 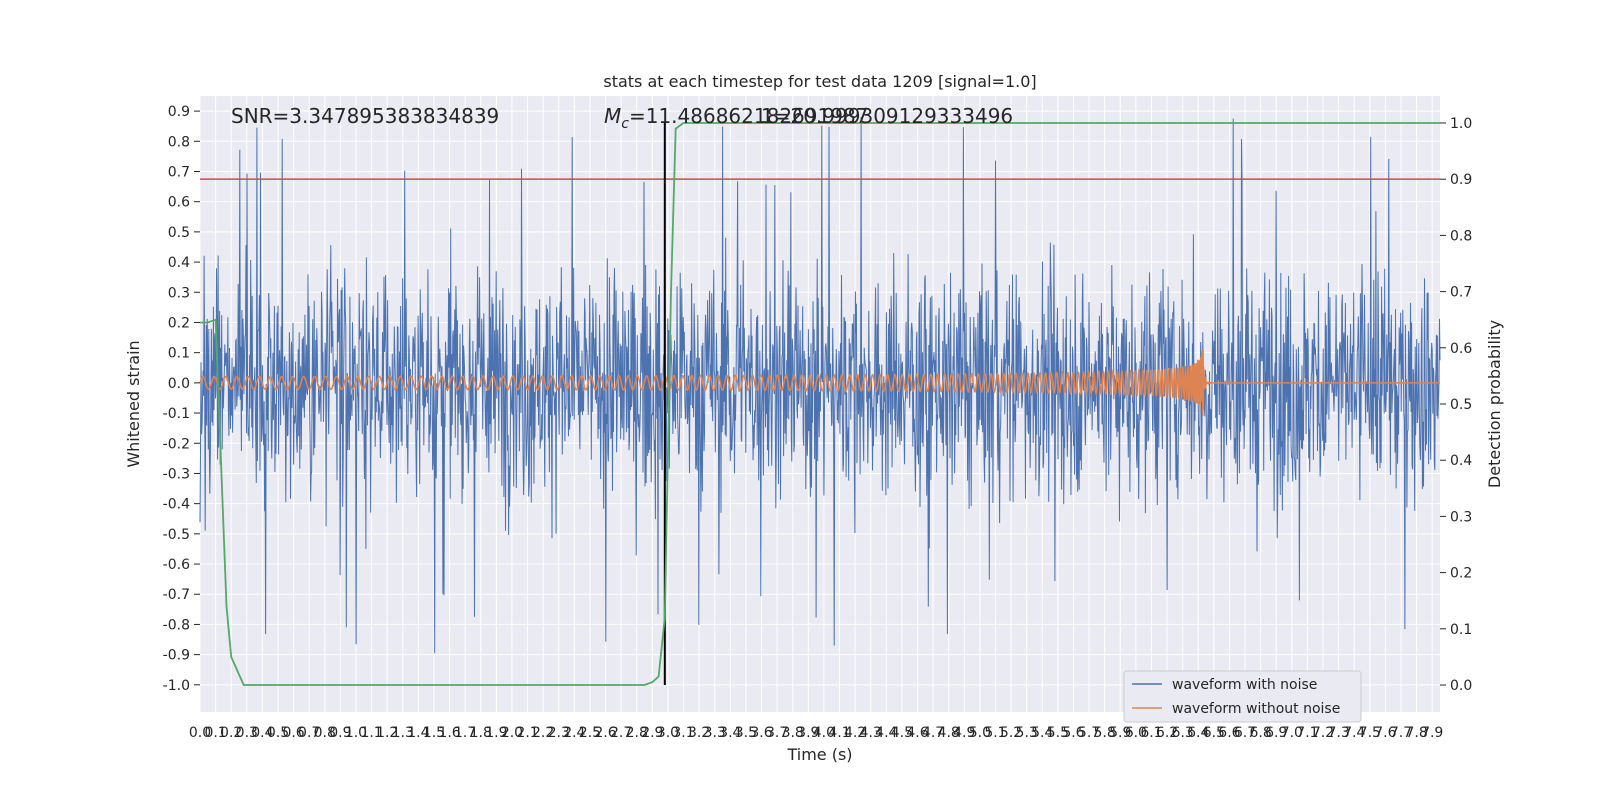 I want to click on y-axis-label-right: Detection probability, so click(x=1494, y=404).